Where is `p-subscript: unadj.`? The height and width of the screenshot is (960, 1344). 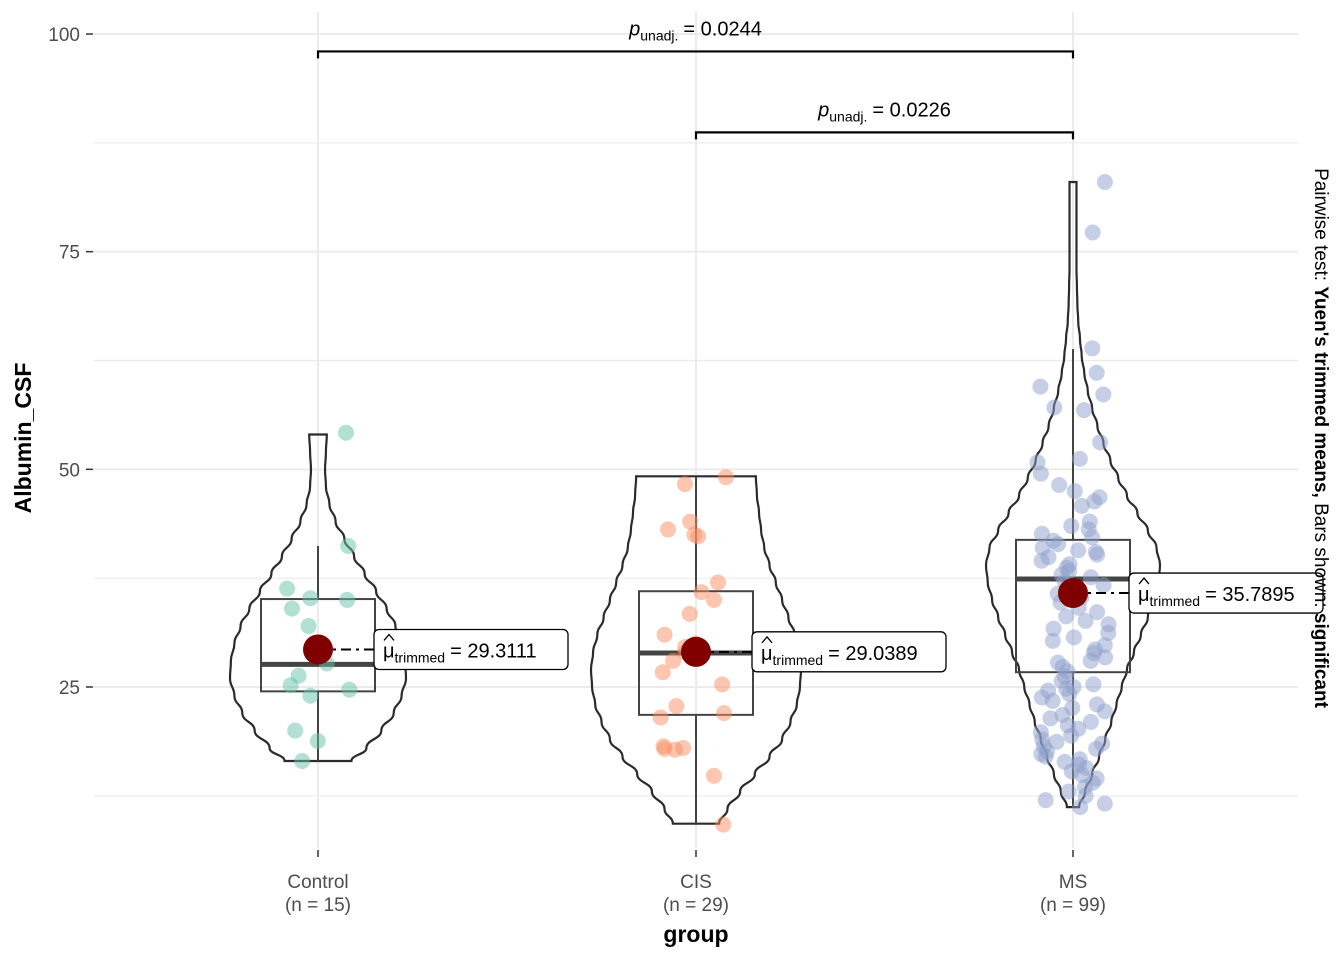
p-subscript: unadj. is located at coordinates (848, 116).